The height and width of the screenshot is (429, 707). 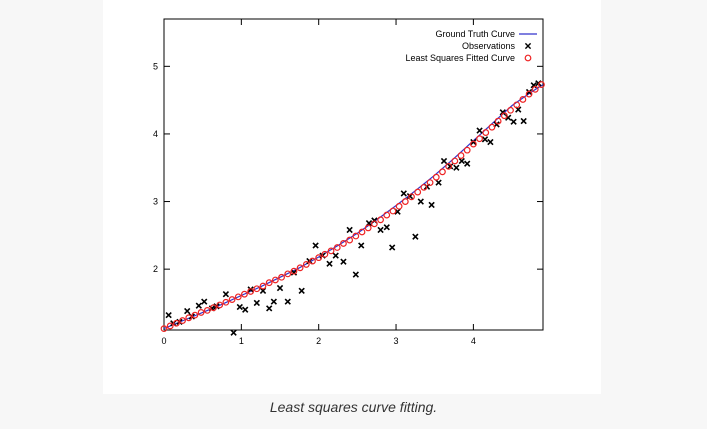 What do you see at coordinates (241, 341) in the screenshot?
I see `x-tick-label: 1` at bounding box center [241, 341].